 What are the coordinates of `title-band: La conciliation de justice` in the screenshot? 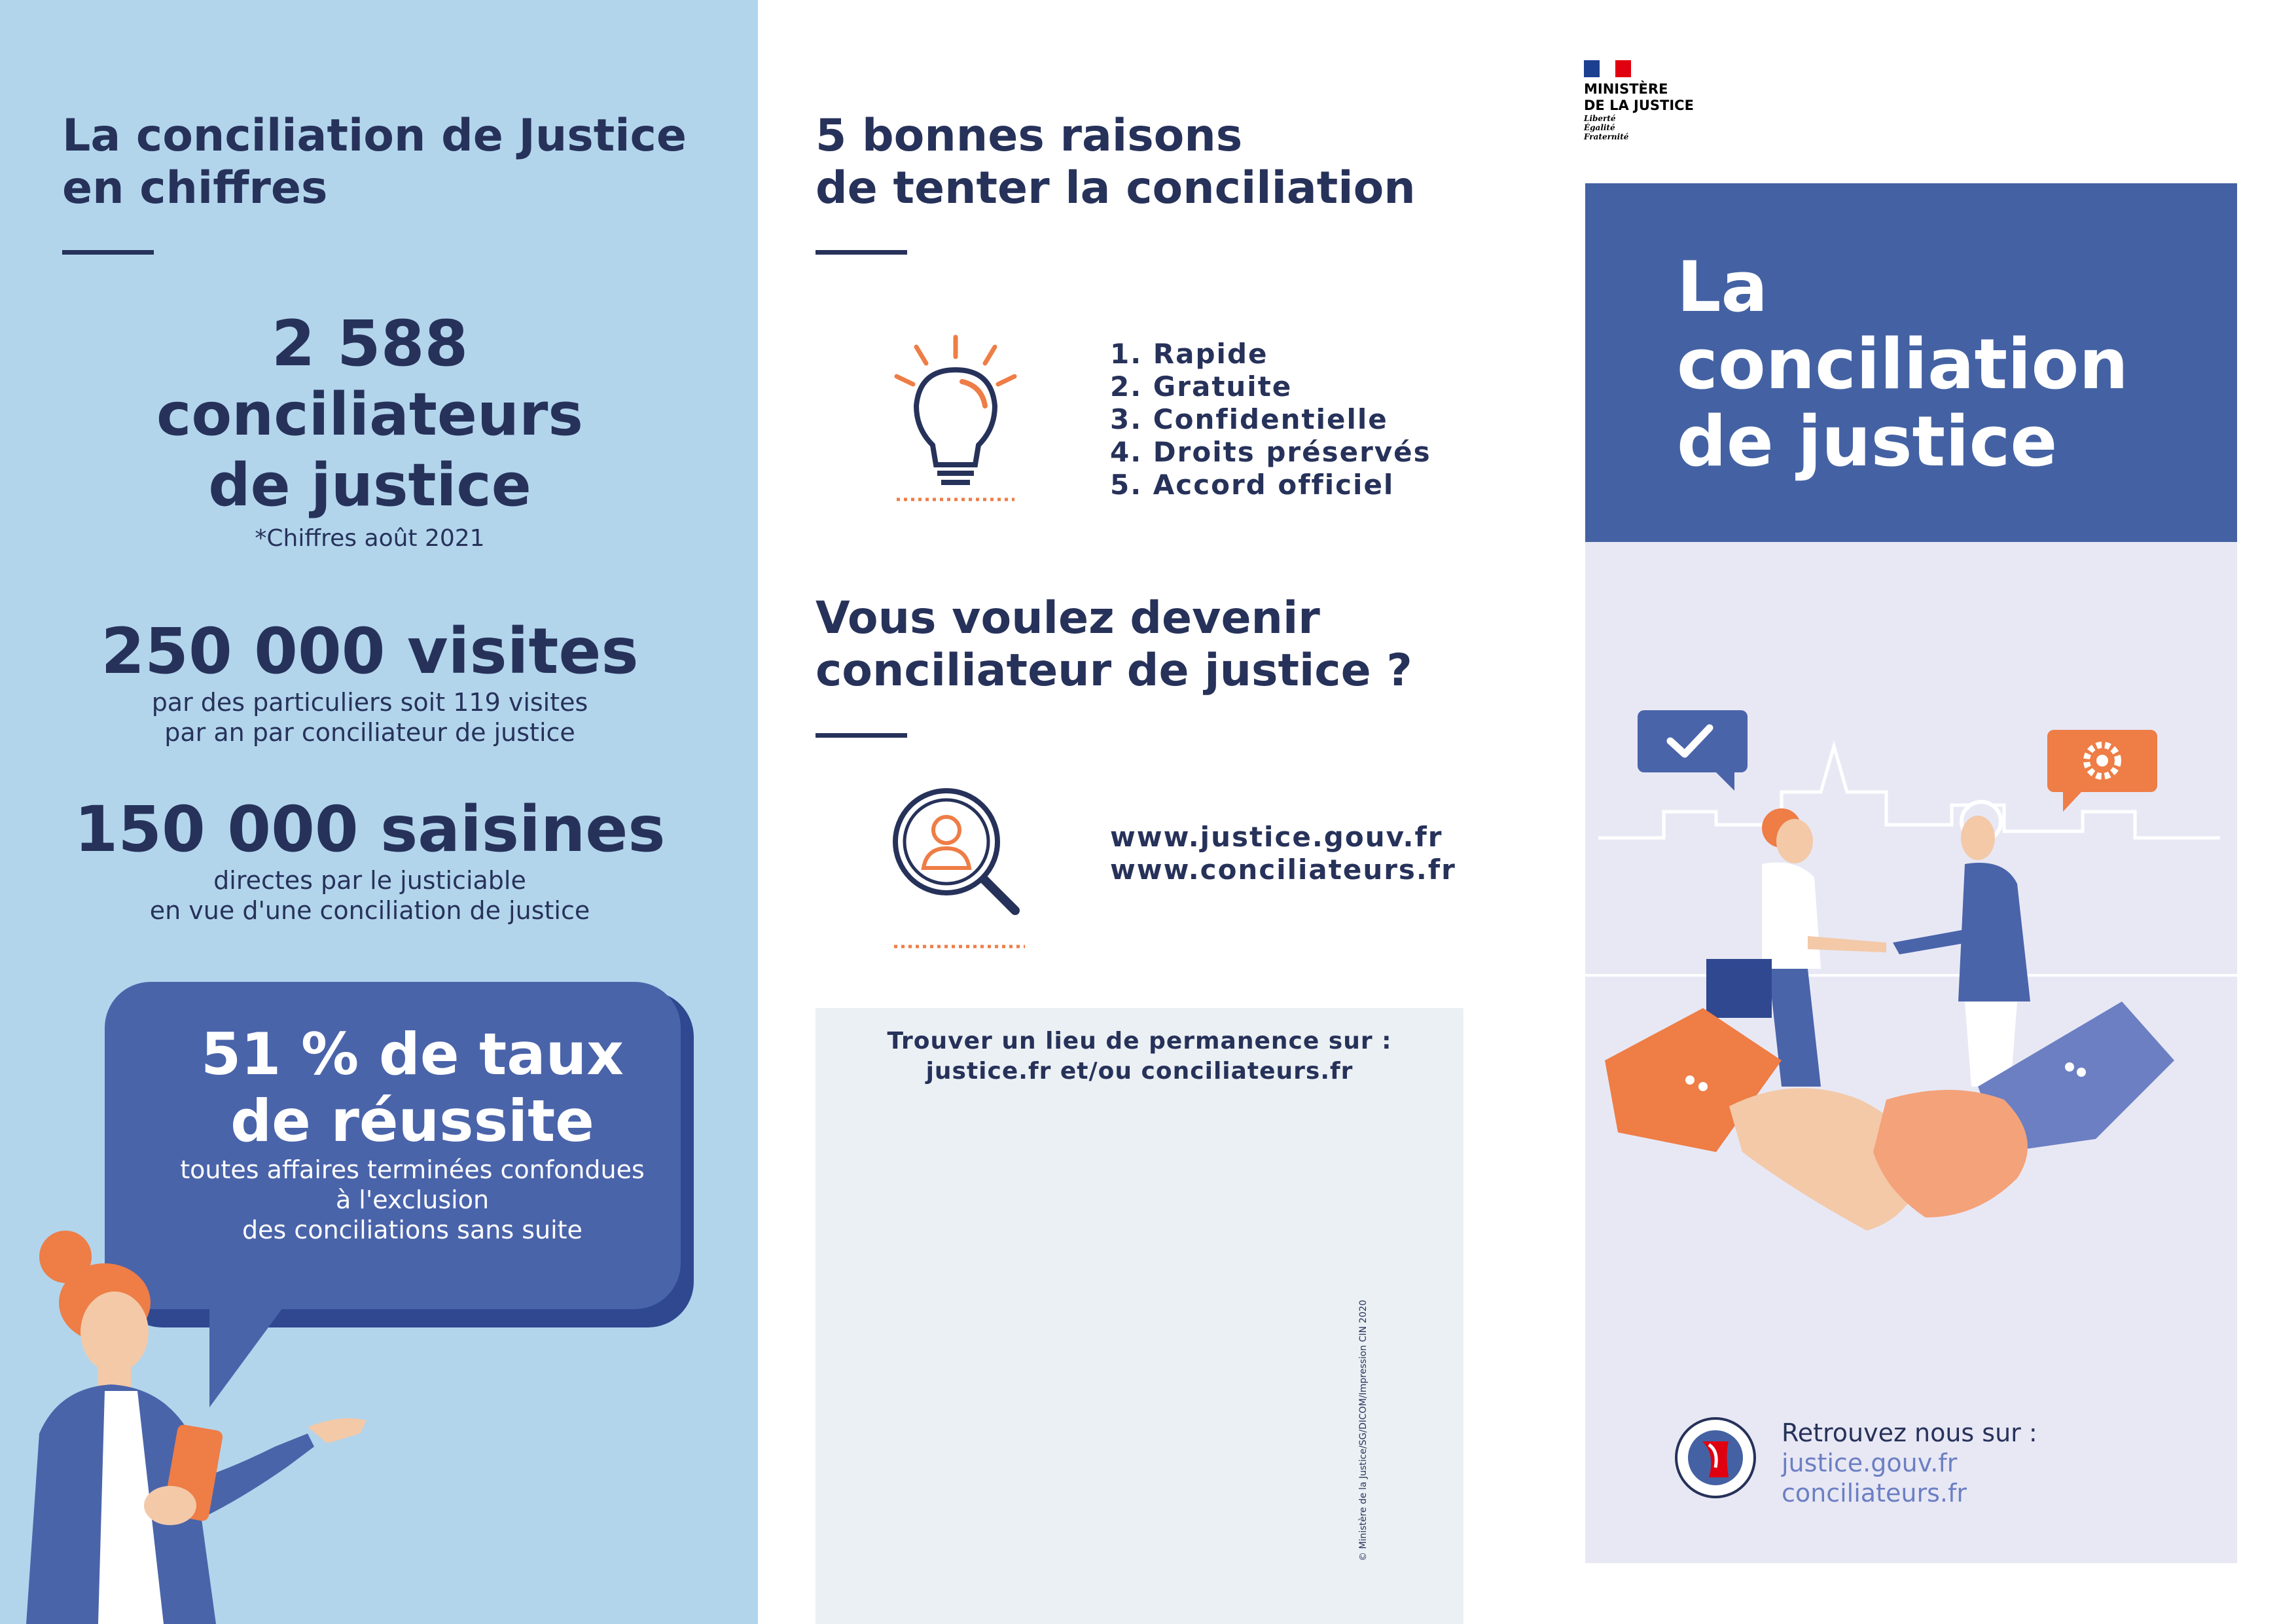 It's located at (1911, 362).